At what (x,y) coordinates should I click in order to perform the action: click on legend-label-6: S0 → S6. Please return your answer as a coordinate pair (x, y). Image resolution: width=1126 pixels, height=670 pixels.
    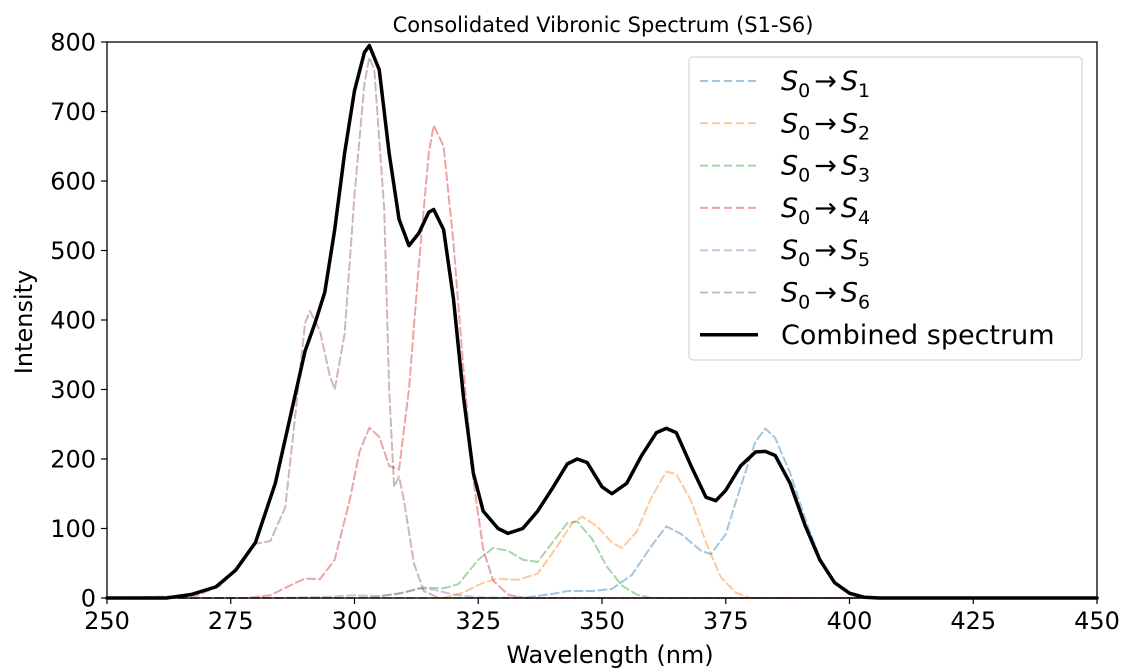
    Looking at the image, I should click on (825, 296).